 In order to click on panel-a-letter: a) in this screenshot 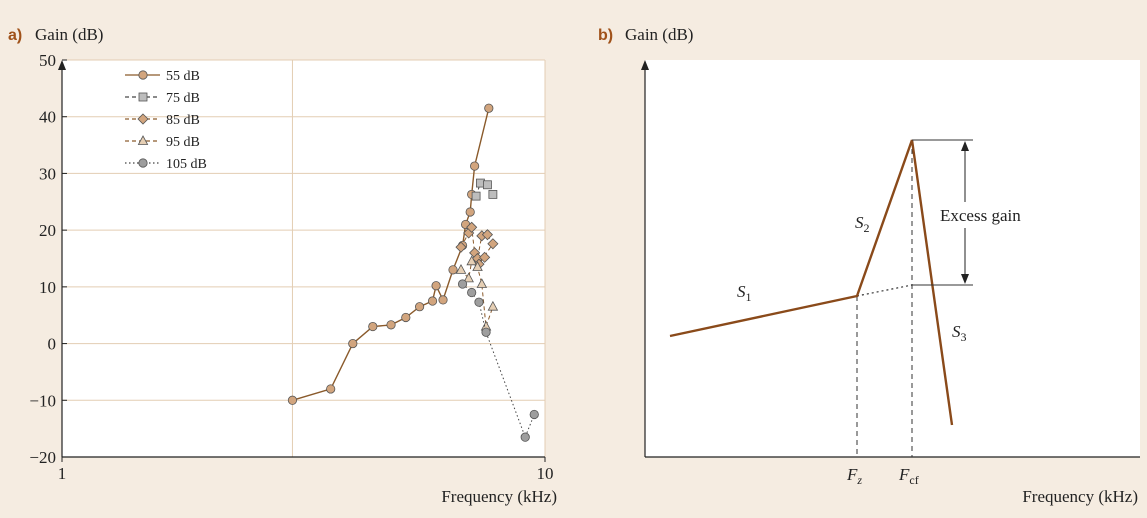, I will do `click(15, 35)`.